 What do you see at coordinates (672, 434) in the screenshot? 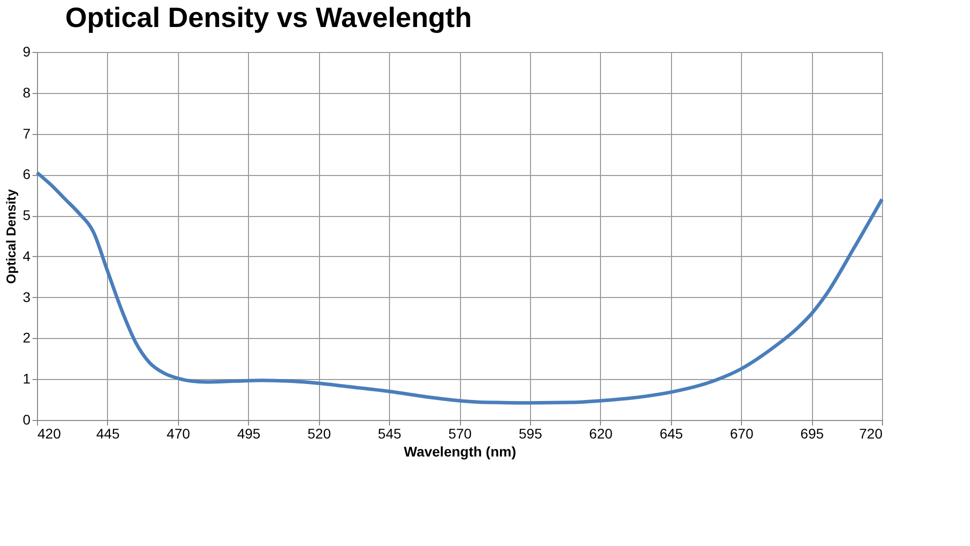
I see `x-tick-label: 645` at bounding box center [672, 434].